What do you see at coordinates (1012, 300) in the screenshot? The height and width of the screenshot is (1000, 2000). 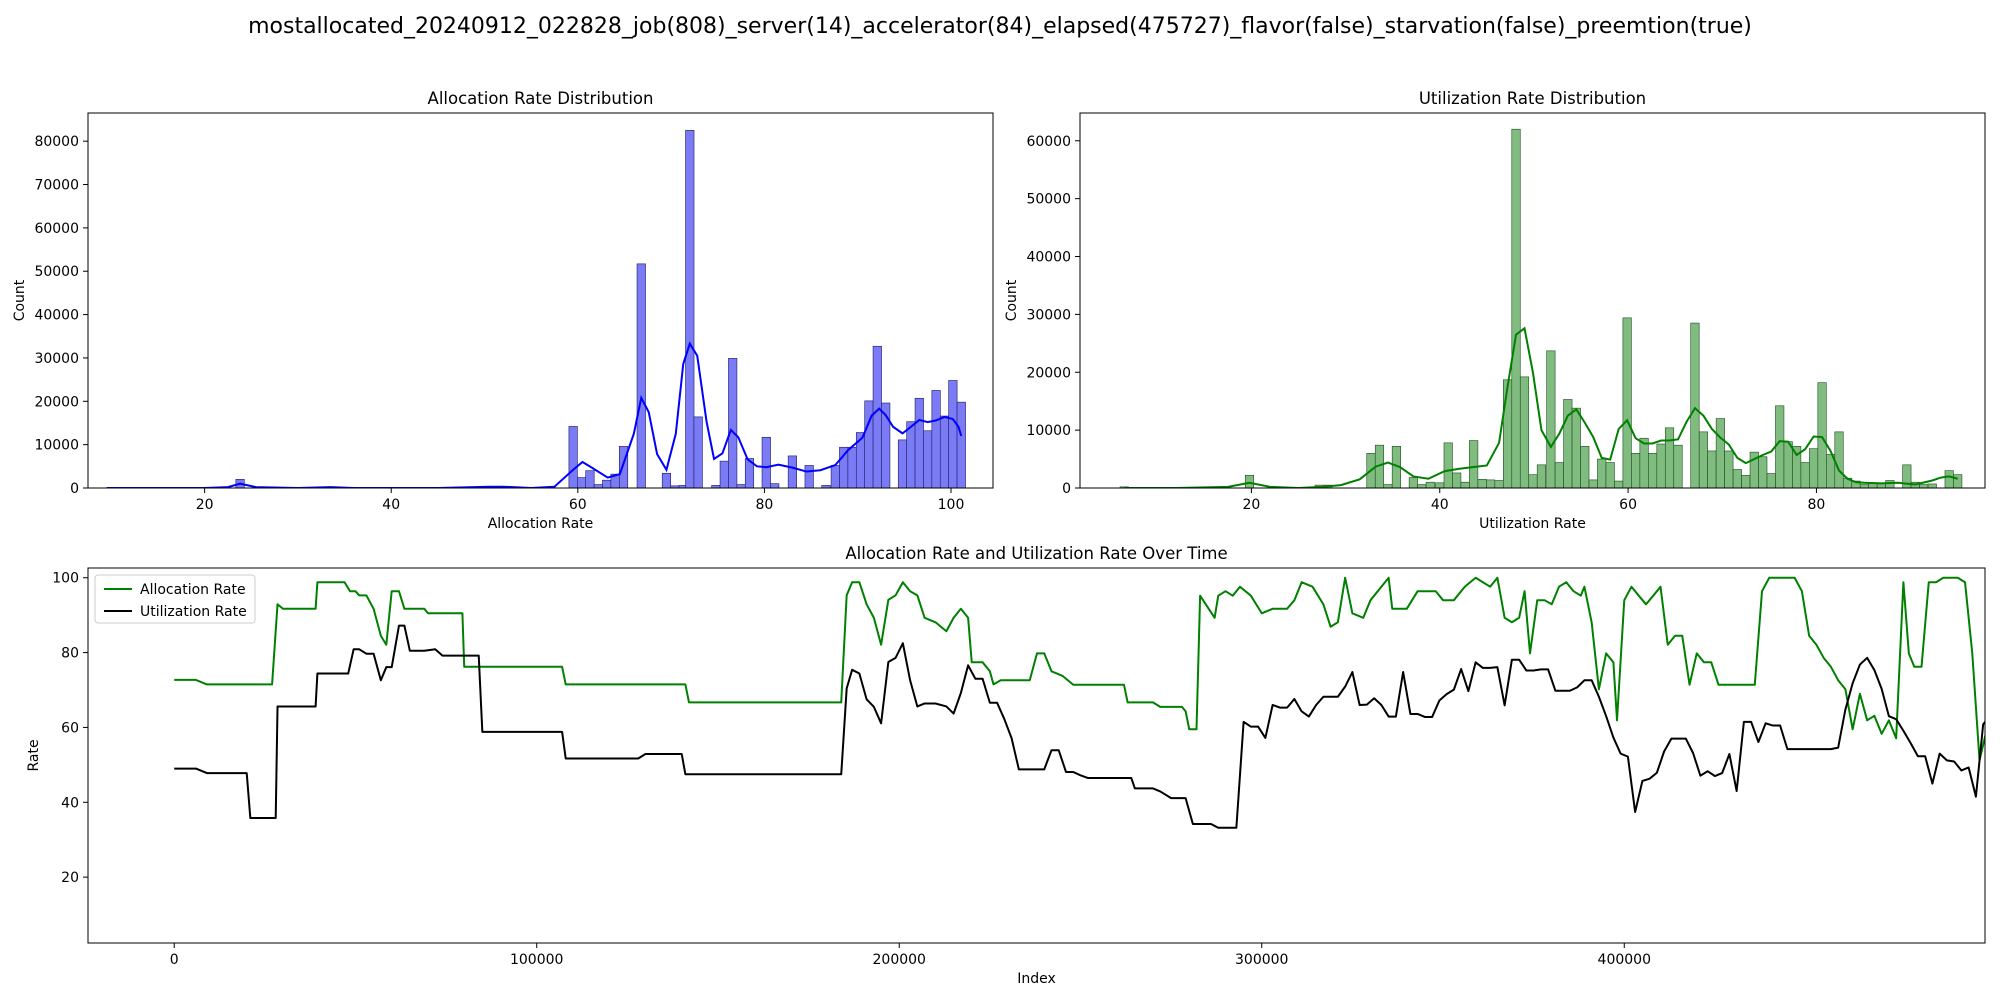 I see `chart1-ylabel: Count` at bounding box center [1012, 300].